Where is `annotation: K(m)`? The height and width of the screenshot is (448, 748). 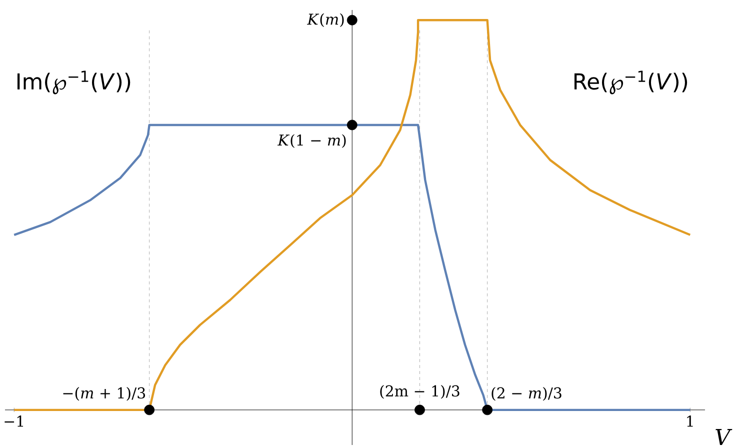 annotation: K(m) is located at coordinates (325, 20).